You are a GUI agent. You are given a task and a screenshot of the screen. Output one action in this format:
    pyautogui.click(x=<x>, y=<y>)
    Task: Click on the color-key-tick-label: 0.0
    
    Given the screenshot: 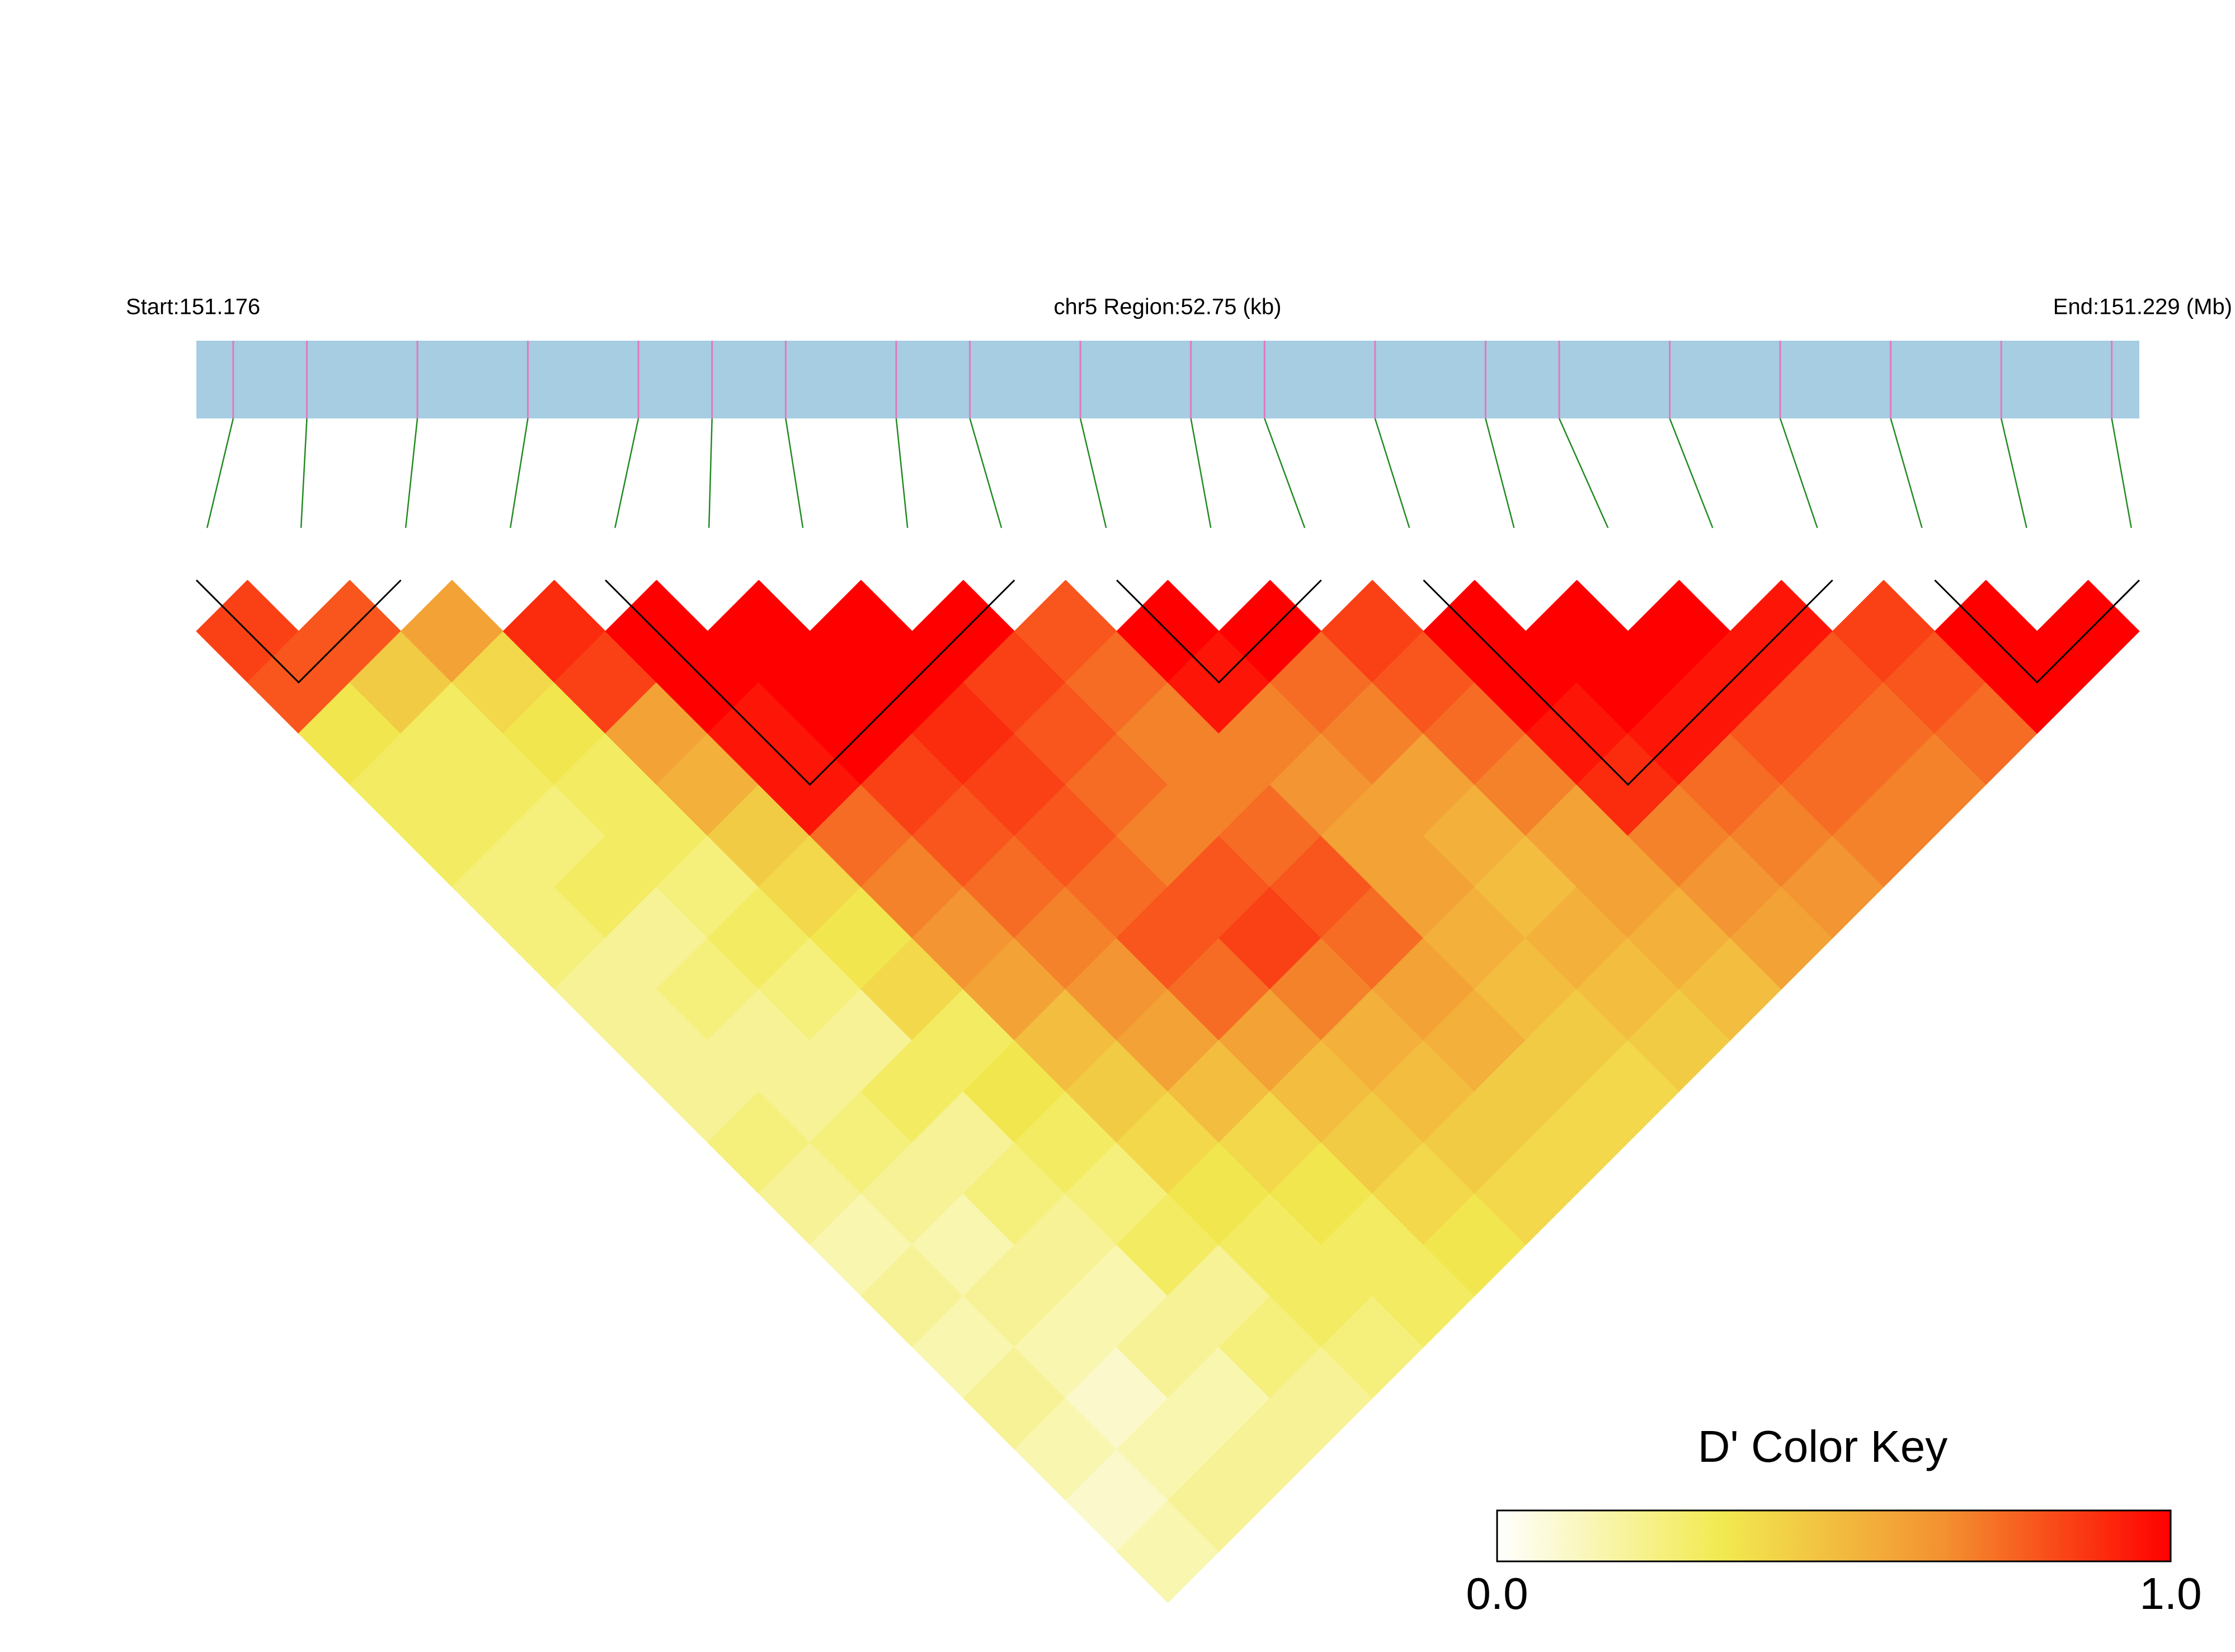 What is the action you would take?
    pyautogui.click(x=1497, y=1594)
    